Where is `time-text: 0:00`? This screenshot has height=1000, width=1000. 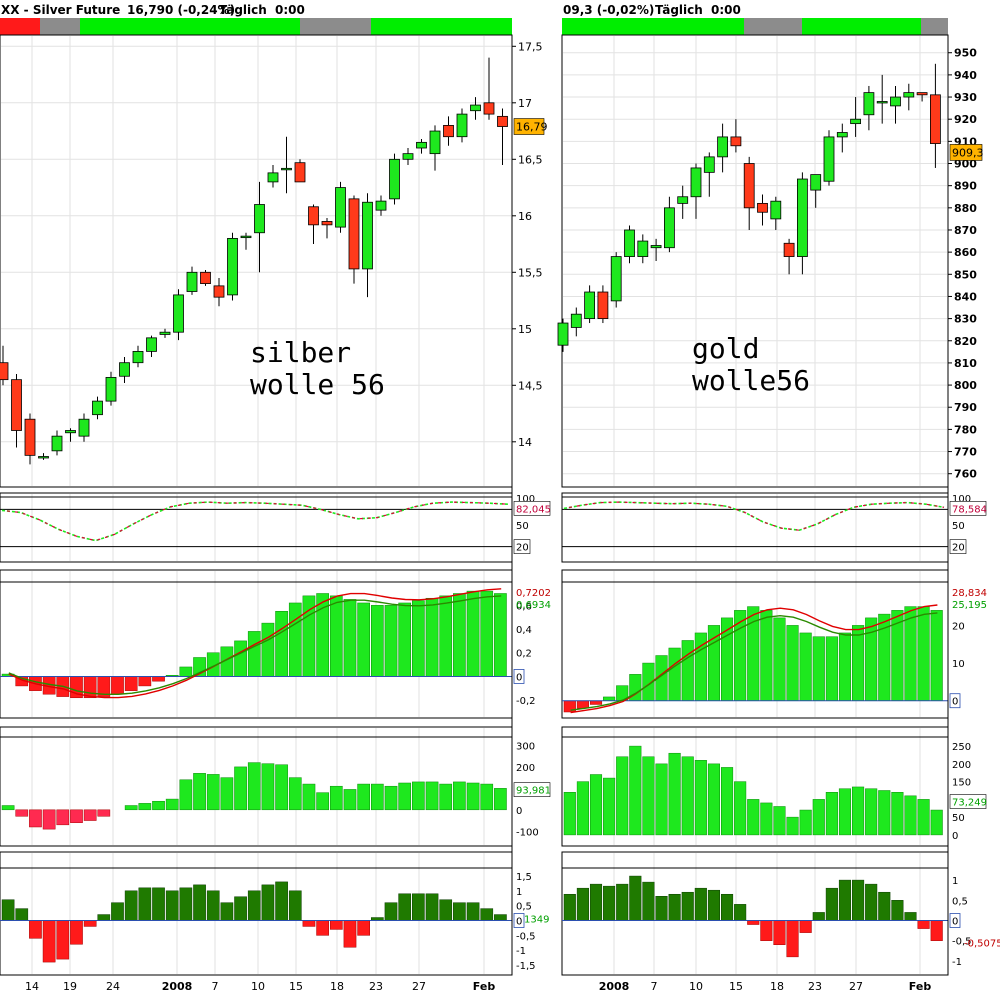 time-text: 0:00 is located at coordinates (726, 10).